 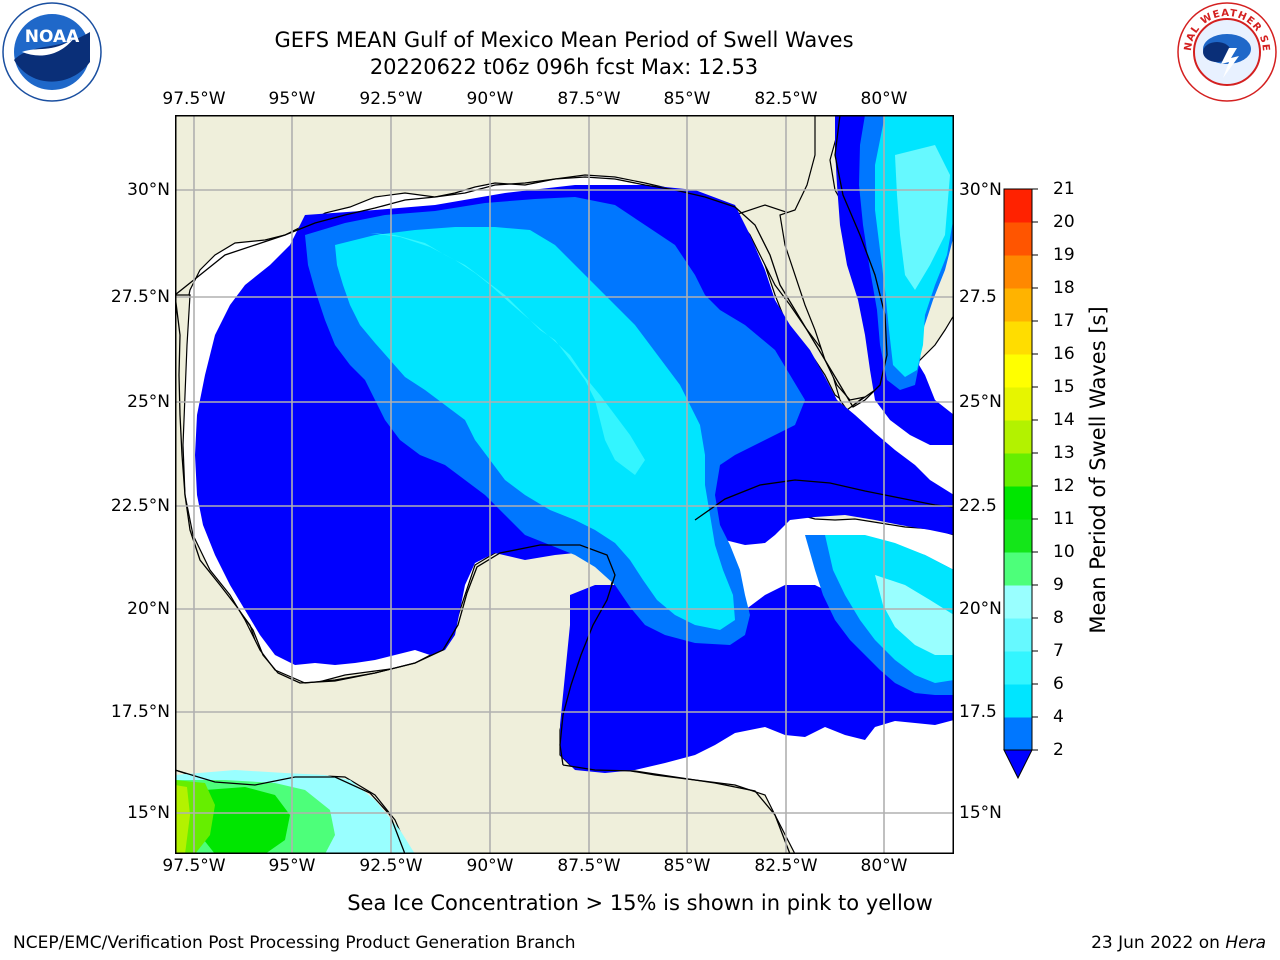 What do you see at coordinates (1178, 943) in the screenshot?
I see `footer-date: 23 Jun 2022 on Hera` at bounding box center [1178, 943].